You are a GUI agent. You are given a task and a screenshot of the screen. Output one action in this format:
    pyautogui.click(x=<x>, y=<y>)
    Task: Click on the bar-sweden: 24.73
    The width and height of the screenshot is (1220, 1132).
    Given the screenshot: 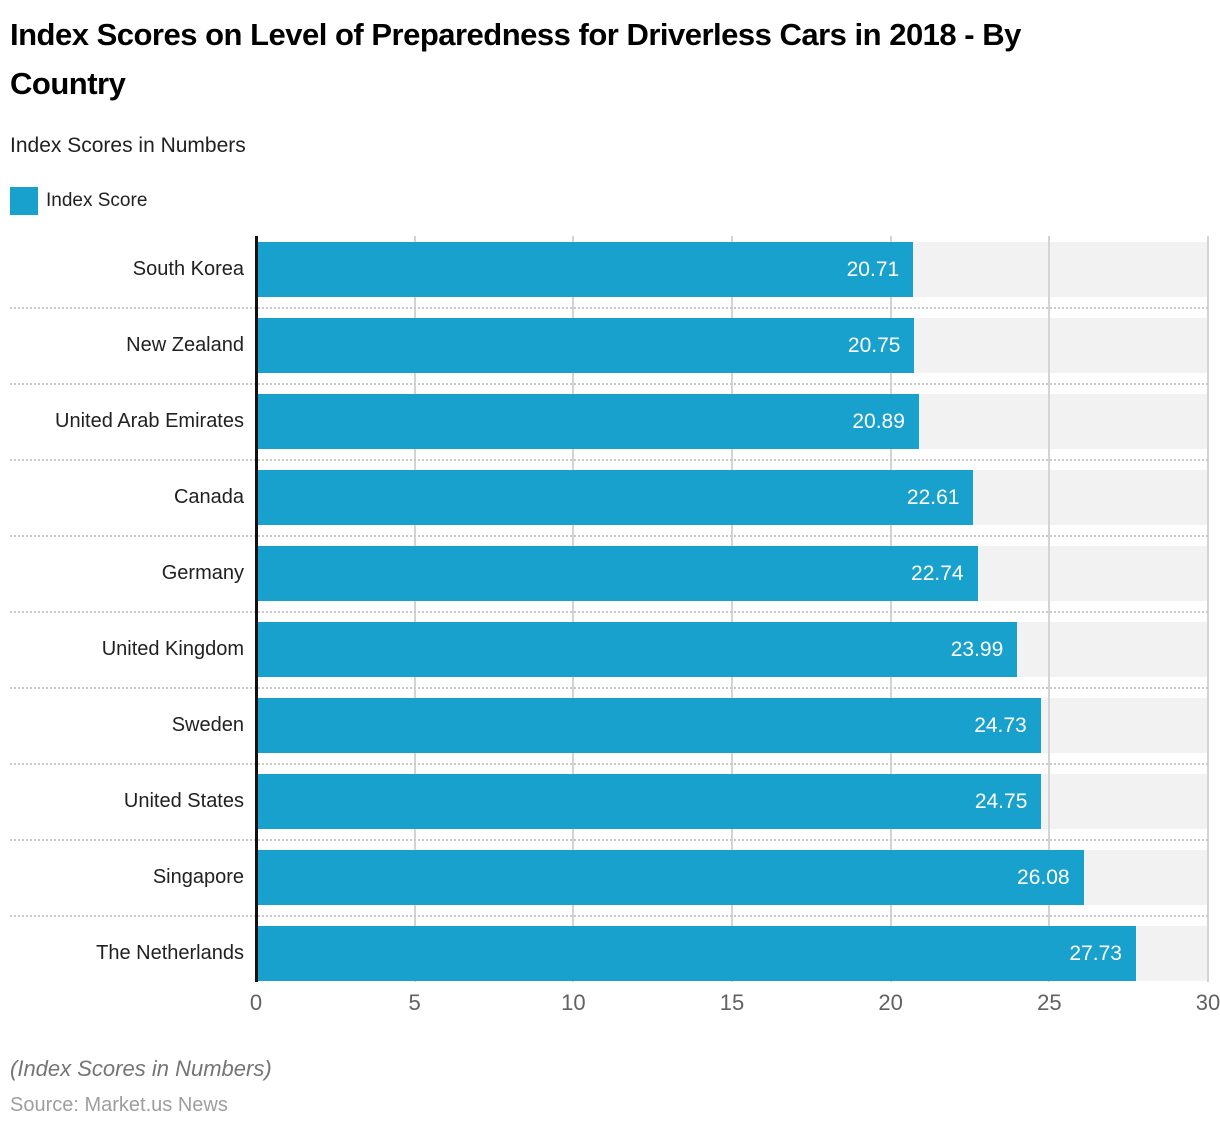 What is the action you would take?
    pyautogui.click(x=648, y=725)
    